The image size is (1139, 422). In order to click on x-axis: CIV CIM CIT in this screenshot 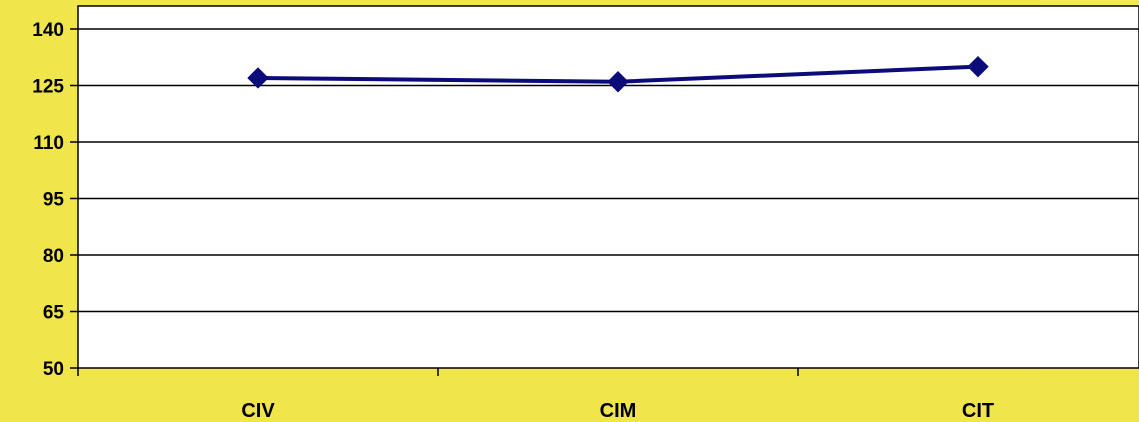, I will do `click(535, 395)`.